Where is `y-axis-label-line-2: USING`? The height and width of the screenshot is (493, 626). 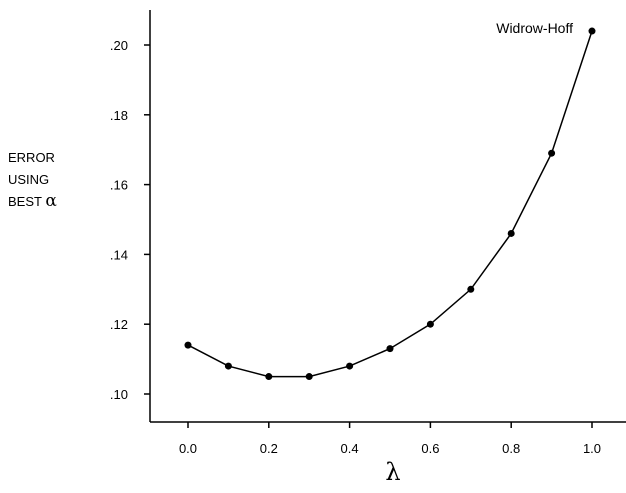 y-axis-label-line-2: USING is located at coordinates (28, 179).